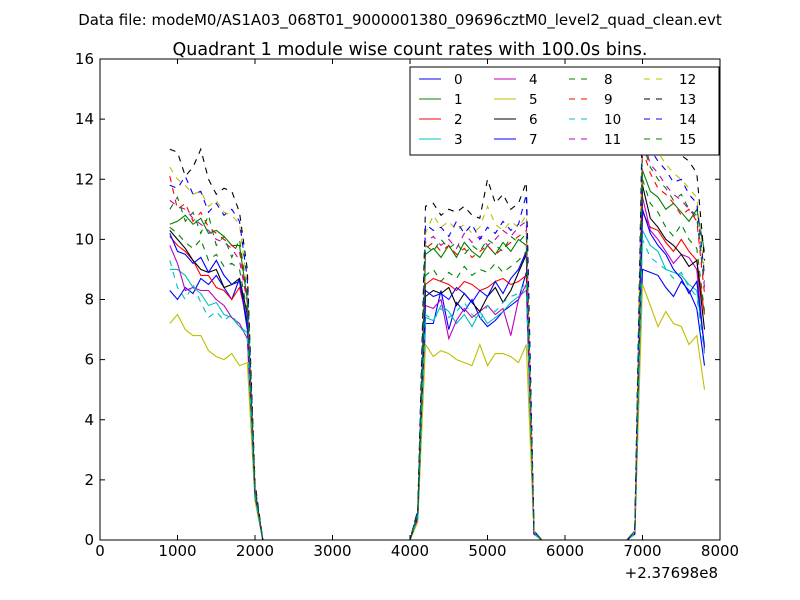  What do you see at coordinates (84, 119) in the screenshot?
I see `y-tick-label: 14` at bounding box center [84, 119].